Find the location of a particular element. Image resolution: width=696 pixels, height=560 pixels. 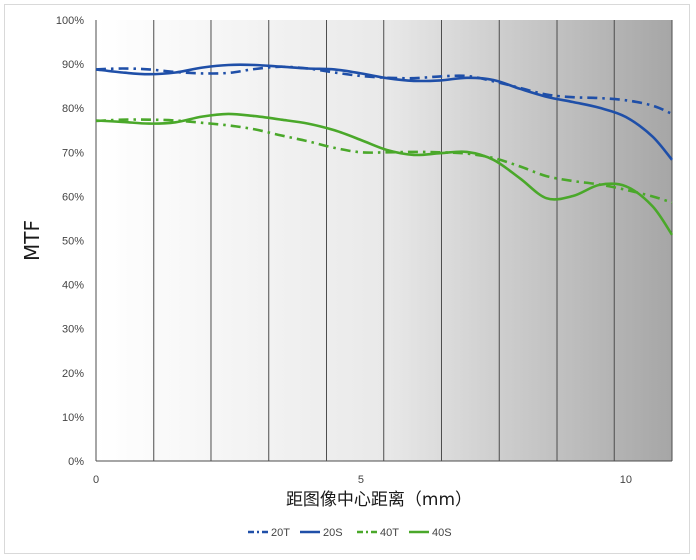

x-axis-title: 距图像中心距离（mm） is located at coordinates (379, 500).